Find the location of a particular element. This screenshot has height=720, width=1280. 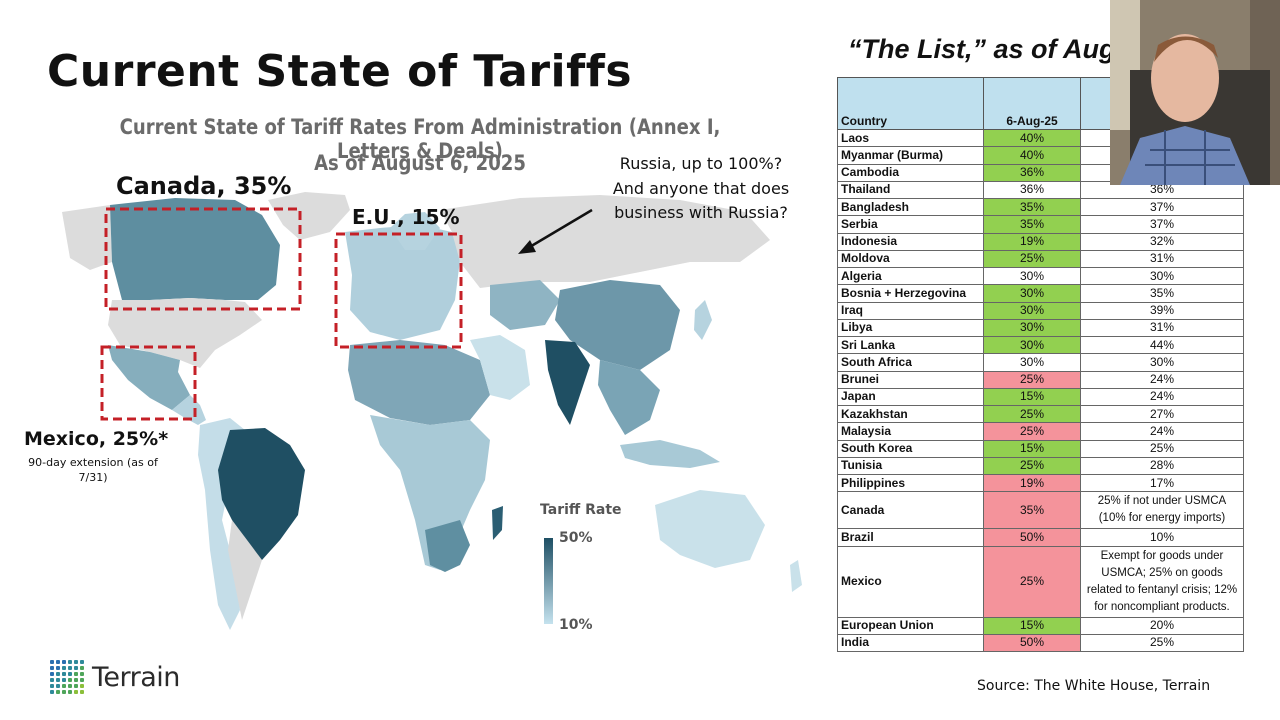

map-date: As of August 6, 2025 is located at coordinates (420, 163).